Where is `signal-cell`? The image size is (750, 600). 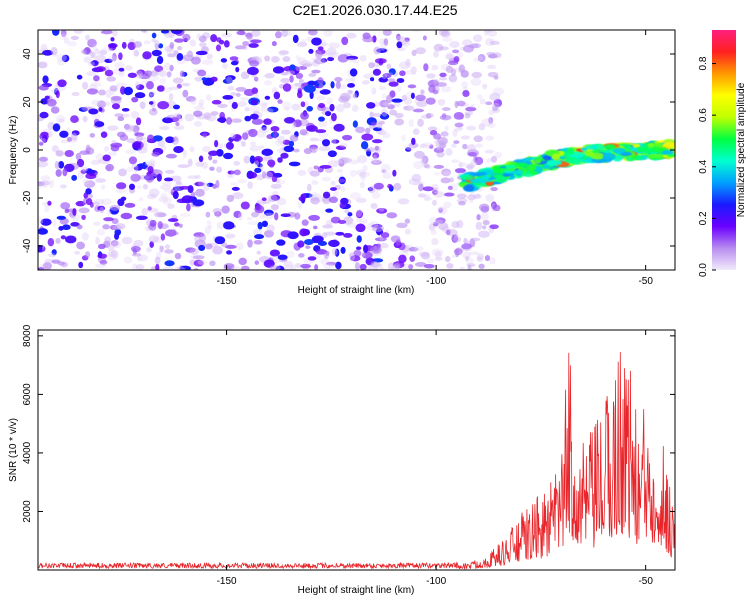
signal-cell is located at coordinates (659, 149).